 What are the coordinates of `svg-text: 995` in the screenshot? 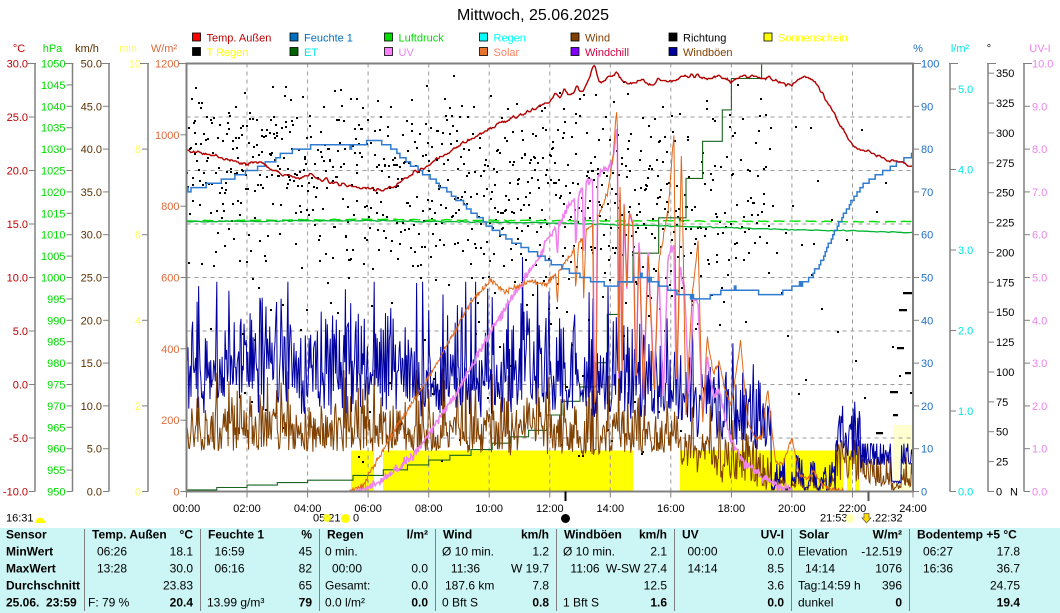 It's located at (56, 300).